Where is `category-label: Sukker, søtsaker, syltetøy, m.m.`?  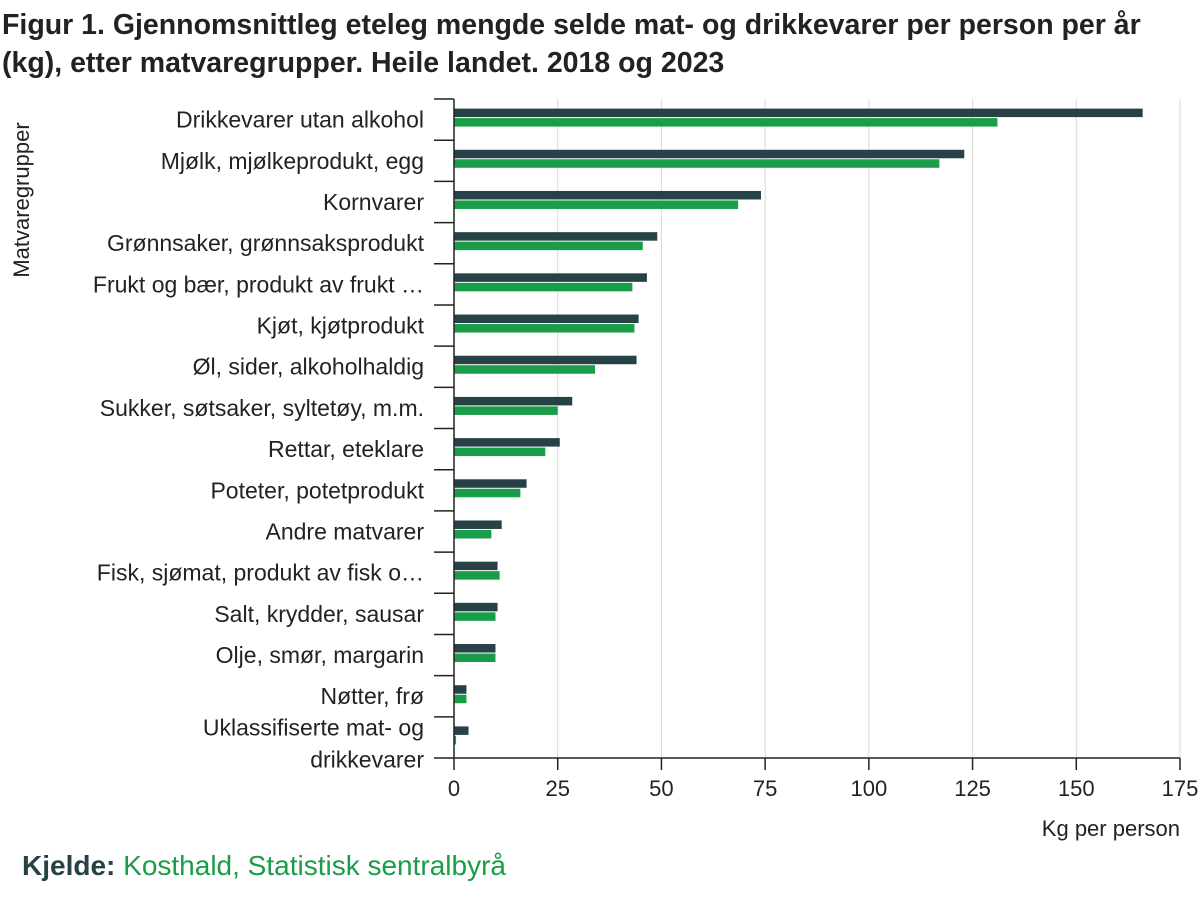 category-label: Sukker, søtsaker, syltetøy, m.m. is located at coordinates (262, 408).